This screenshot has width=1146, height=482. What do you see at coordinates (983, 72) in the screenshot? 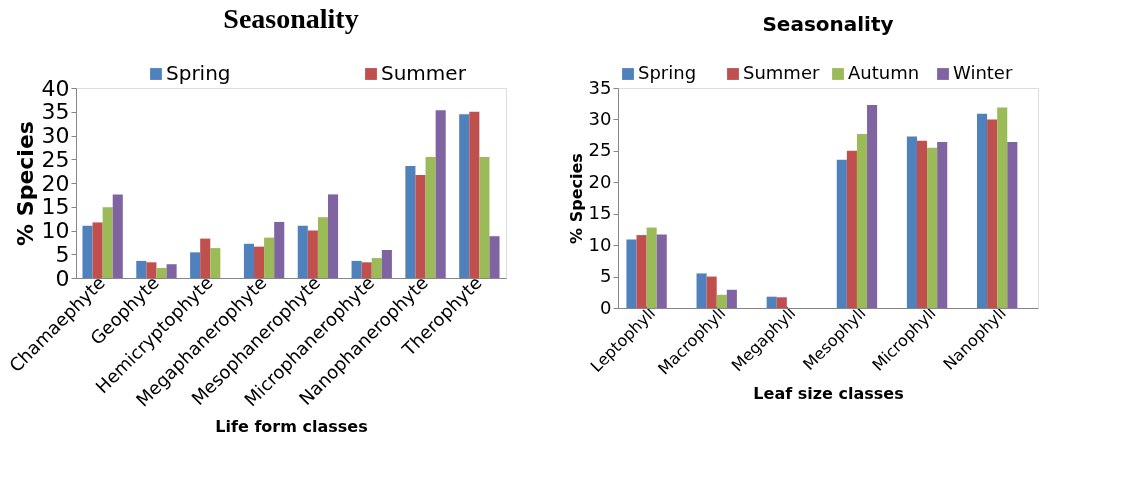
I see `legend-label: Winter` at bounding box center [983, 72].